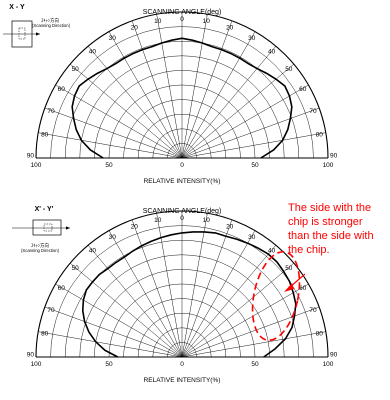 The image size is (390, 400). What do you see at coordinates (40, 245) in the screenshot?
I see `inset-note-line1: ｽｷｬﾝ方向` at bounding box center [40, 245].